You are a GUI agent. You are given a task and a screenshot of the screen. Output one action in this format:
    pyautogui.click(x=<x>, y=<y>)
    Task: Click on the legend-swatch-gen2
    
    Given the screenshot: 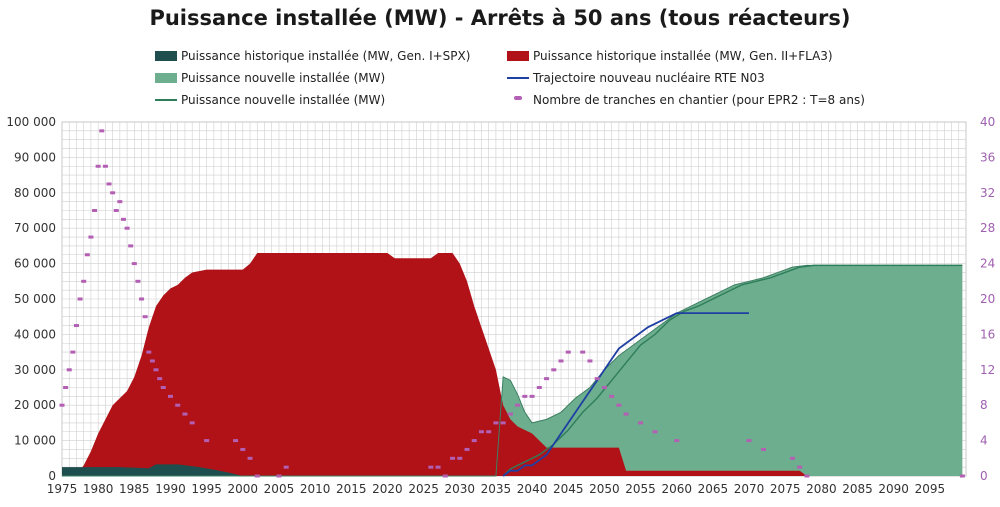 What is the action you would take?
    pyautogui.click(x=518, y=56)
    